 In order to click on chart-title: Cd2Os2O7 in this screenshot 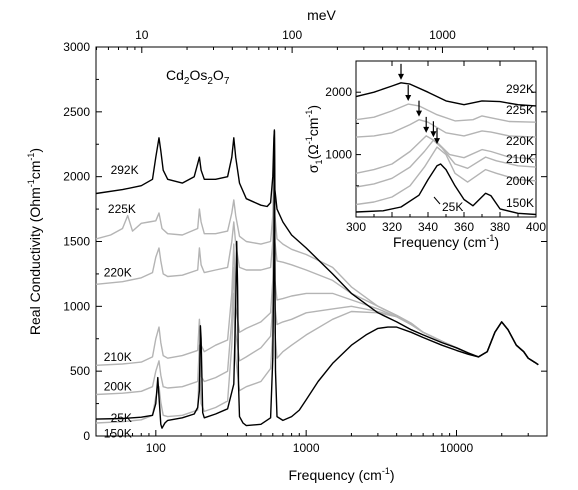, I will do `click(198, 77)`.